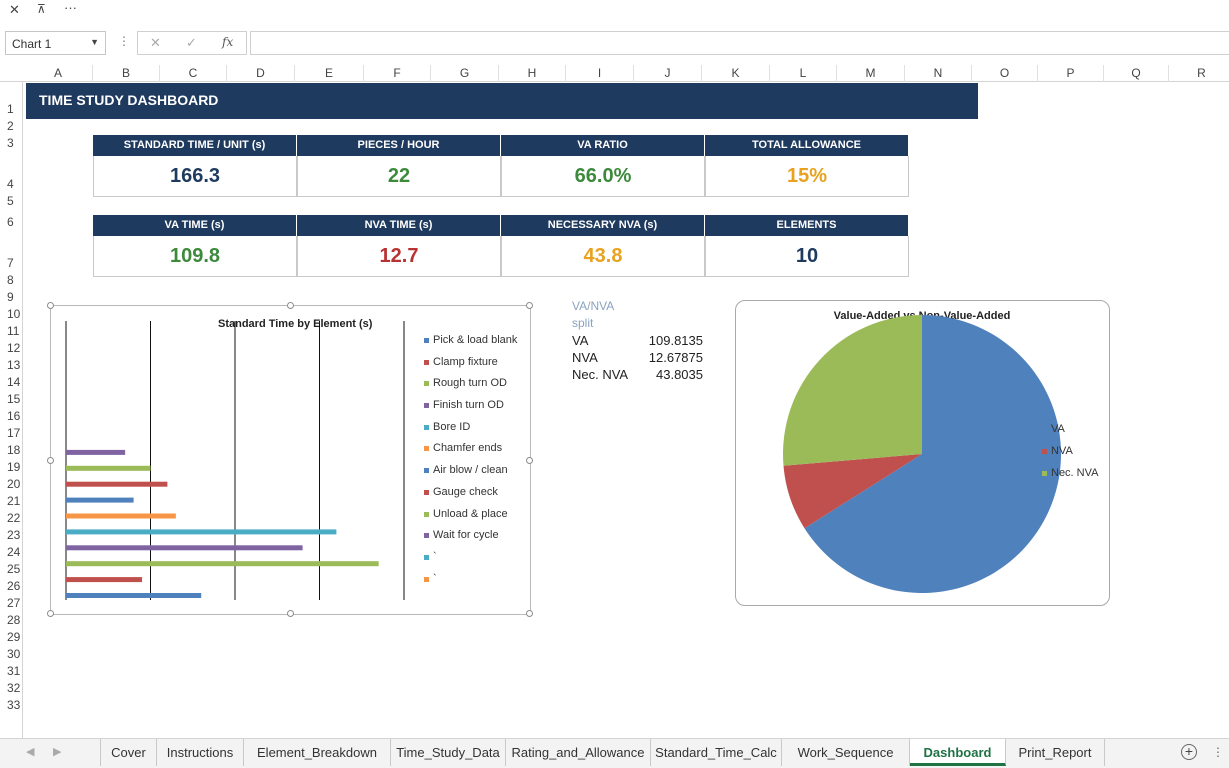 This screenshot has height=768, width=1229. What do you see at coordinates (668, 73) in the screenshot?
I see `column-header: J` at bounding box center [668, 73].